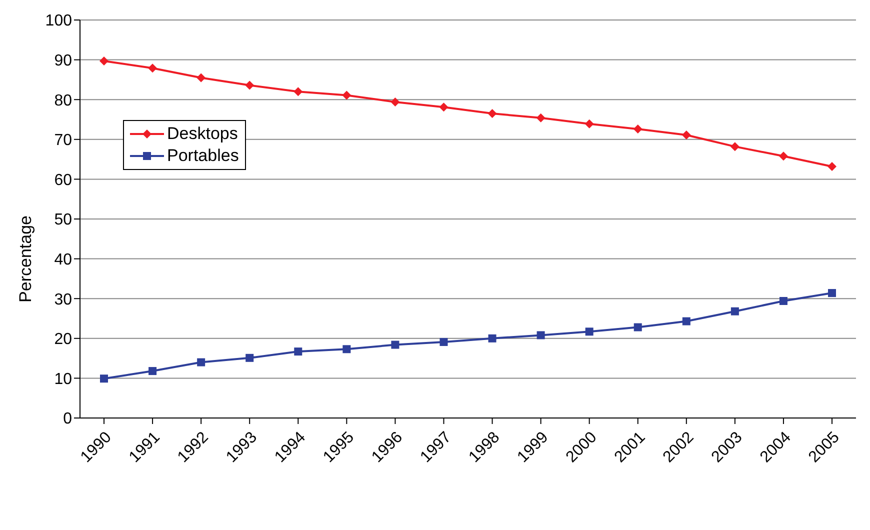  What do you see at coordinates (63, 220) in the screenshot?
I see `y-tick-label: 50` at bounding box center [63, 220].